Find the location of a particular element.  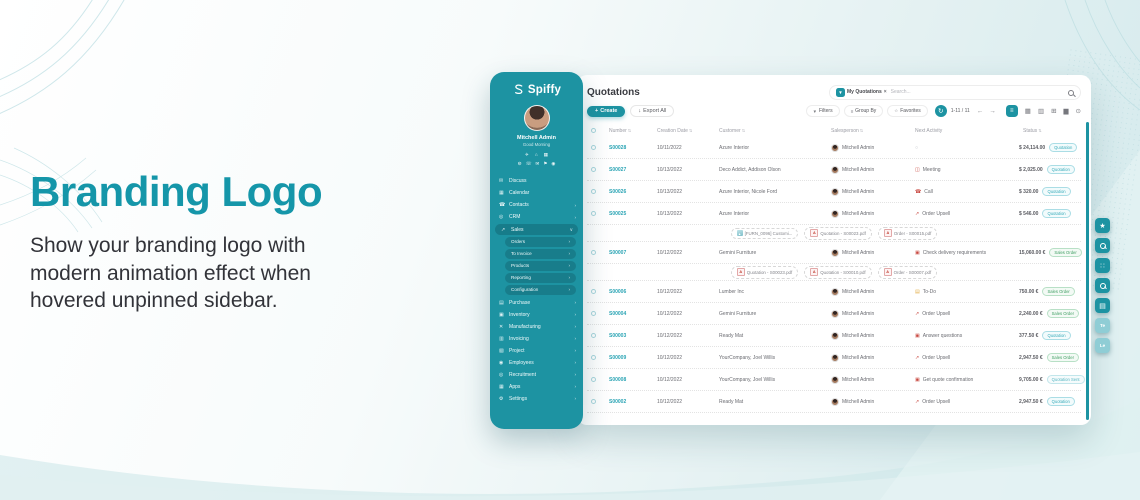

sidebar-item-discuss: ✉ Discuss is located at coordinates (536, 181).